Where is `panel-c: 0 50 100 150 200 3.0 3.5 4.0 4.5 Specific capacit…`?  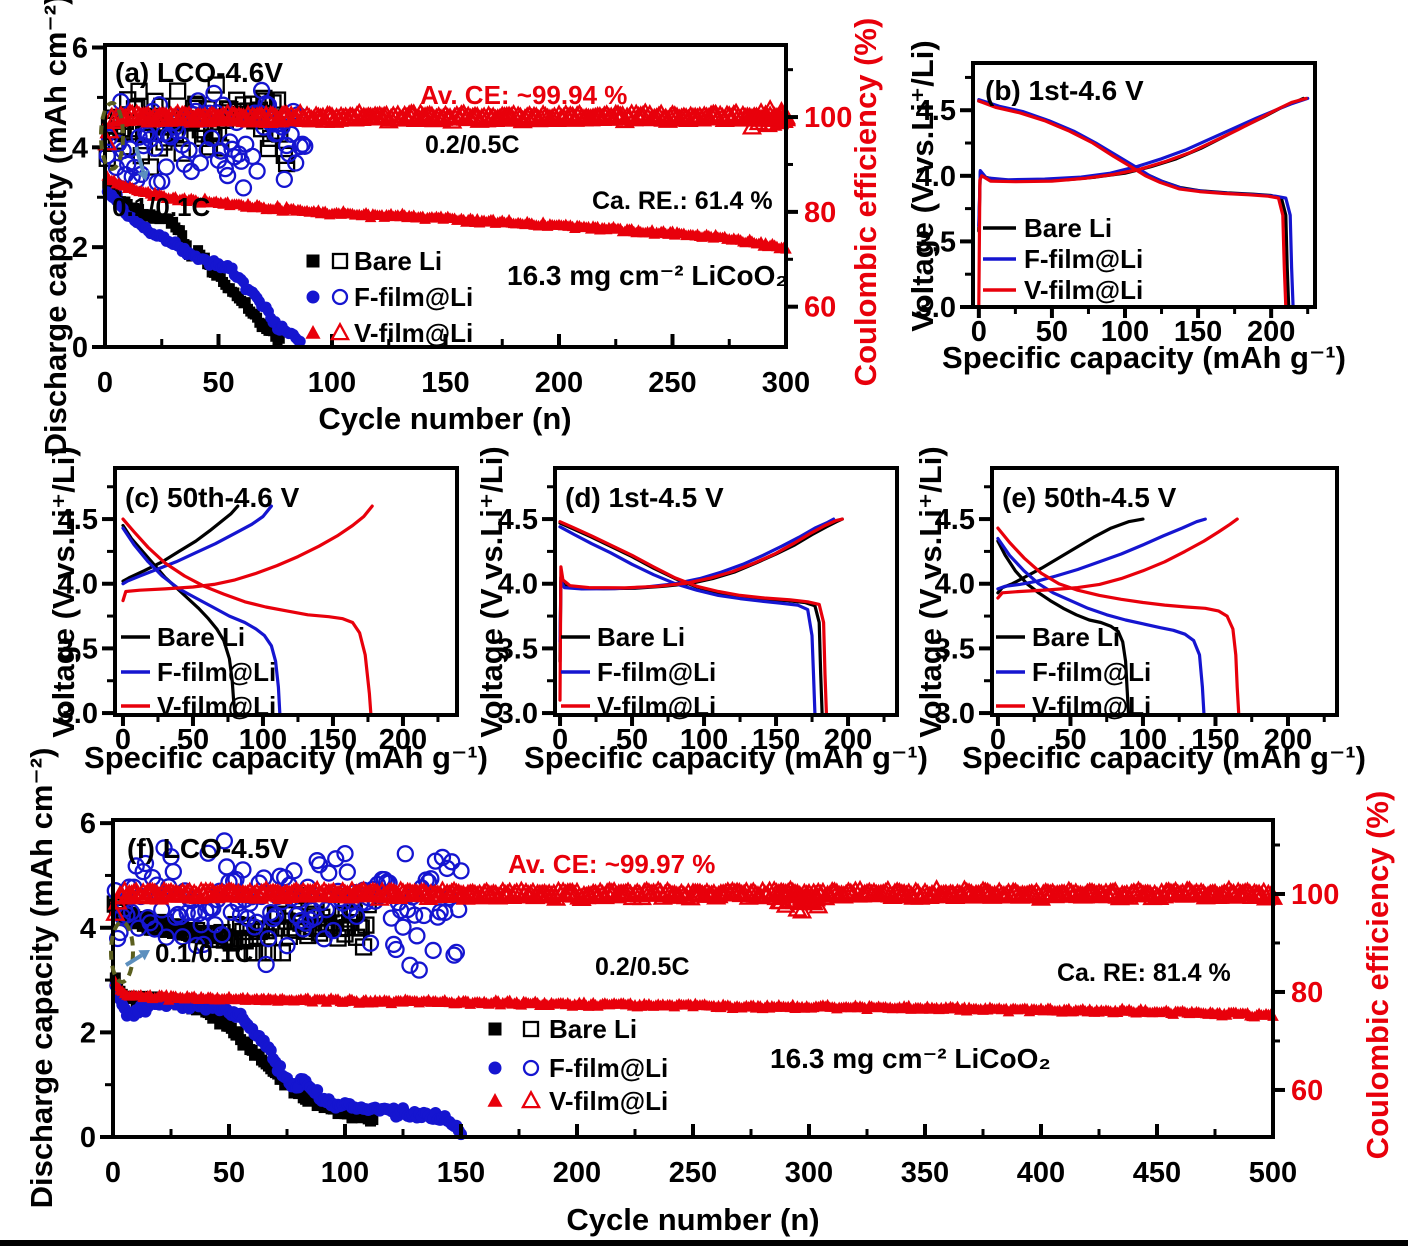 panel-c: 0 50 100 150 200 3.0 3.5 4.0 4.5 Specific capacit… is located at coordinates (267, 610).